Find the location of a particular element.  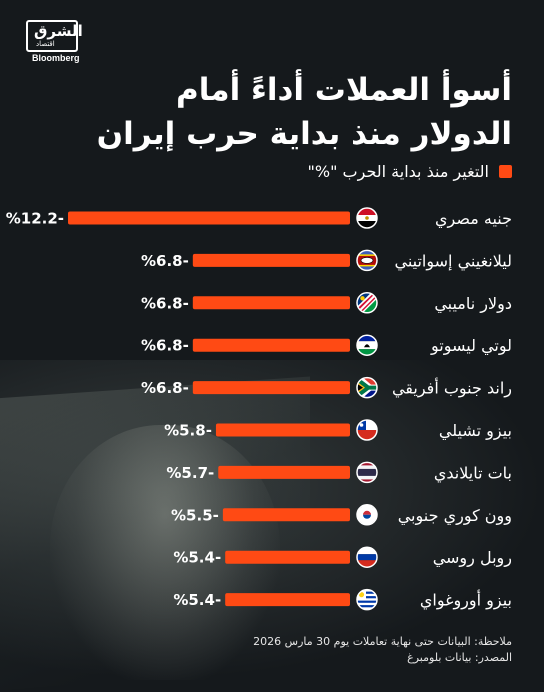

value-label-7: %5.7- is located at coordinates (190, 473).